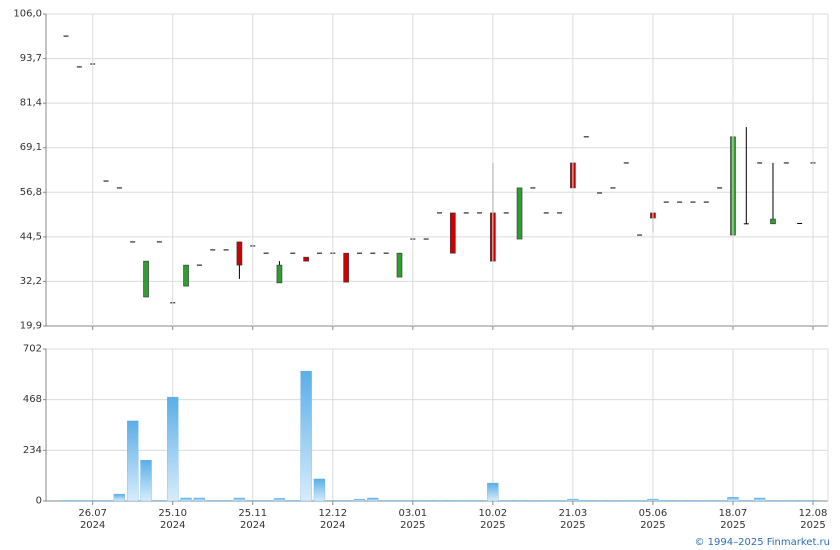 This screenshot has width=840, height=550. Describe the element at coordinates (573, 513) in the screenshot. I see `x-tick-label: 21.03` at that location.